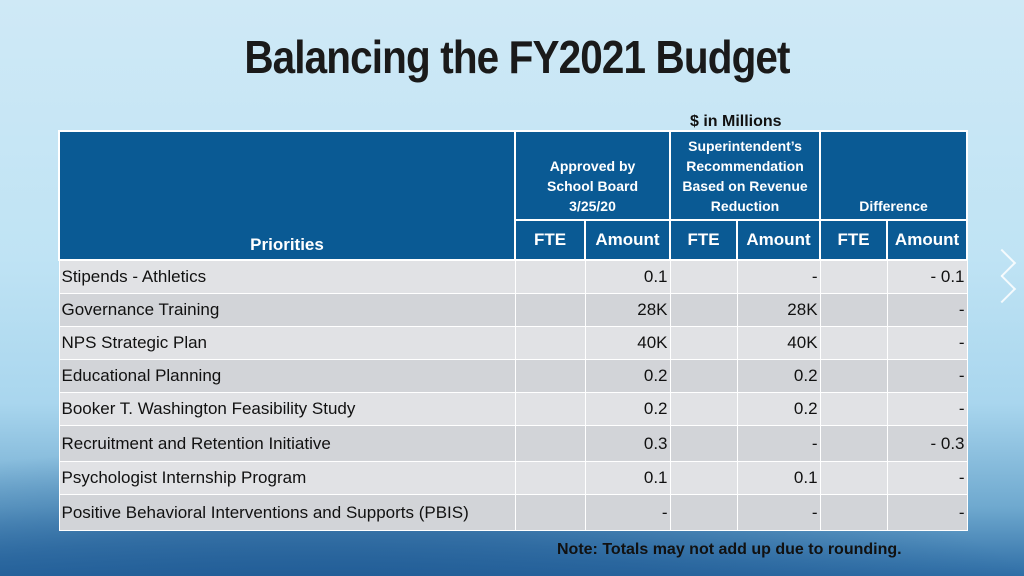 This screenshot has width=1024, height=576. What do you see at coordinates (894, 175) in the screenshot?
I see `difference-header: Difference` at bounding box center [894, 175].